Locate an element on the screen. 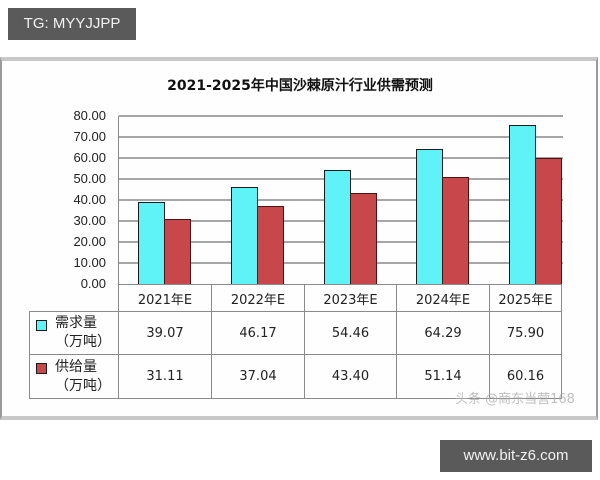  y-tick-label: 30.00 is located at coordinates (89, 220).